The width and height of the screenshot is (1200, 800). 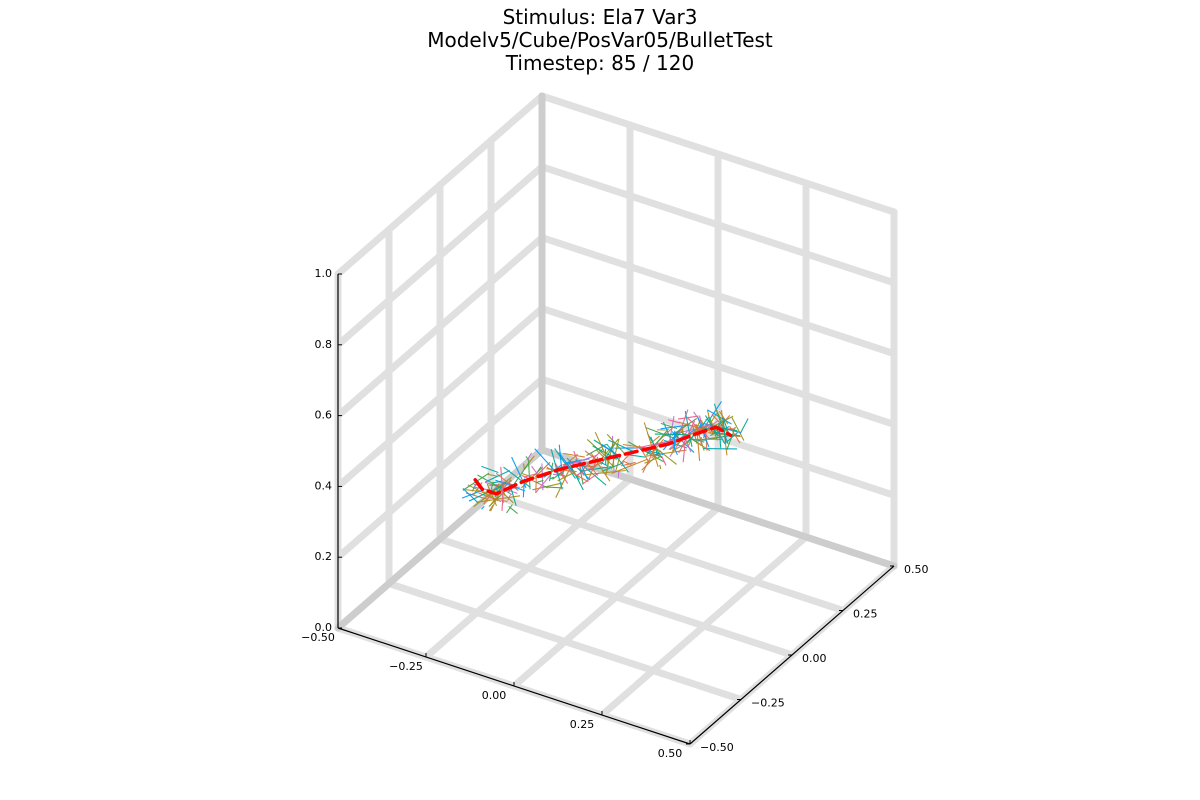 I want to click on y-tick-label: 0.00, so click(x=814, y=658).